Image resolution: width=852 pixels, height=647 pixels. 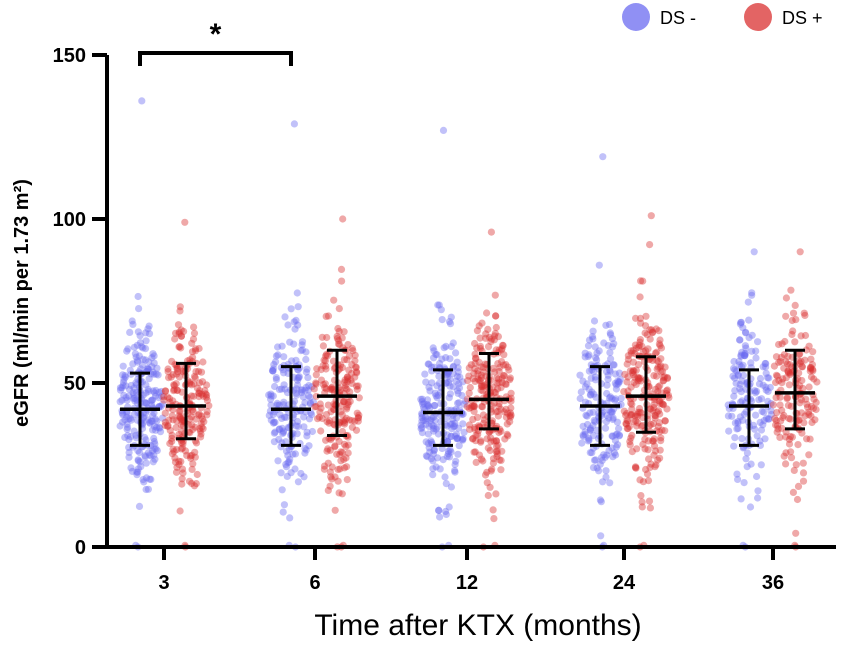 I want to click on legend-item-ds-minus: DS -, so click(x=659, y=17).